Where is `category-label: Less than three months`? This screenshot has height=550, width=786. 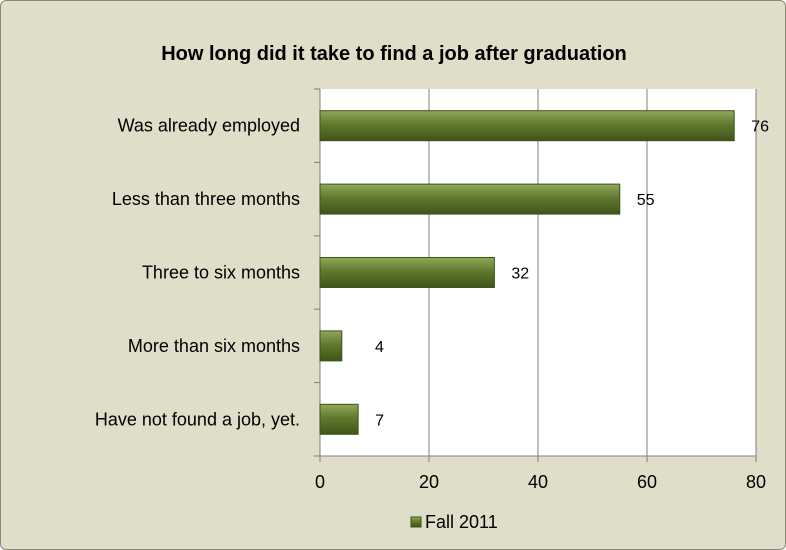 category-label: Less than three months is located at coordinates (206, 199).